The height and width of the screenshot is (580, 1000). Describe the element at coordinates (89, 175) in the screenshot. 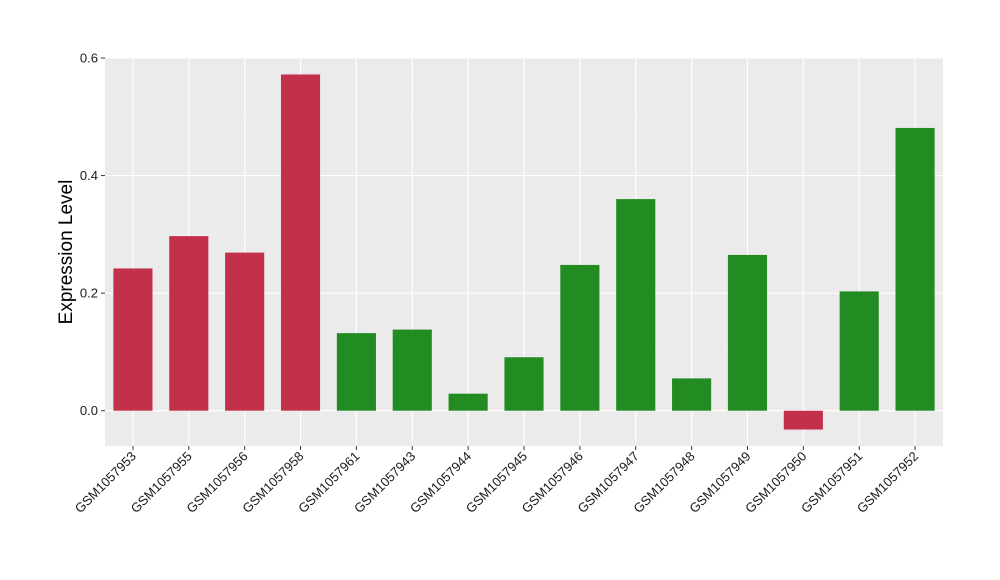

I see `y-tick-label: 0.4` at that location.